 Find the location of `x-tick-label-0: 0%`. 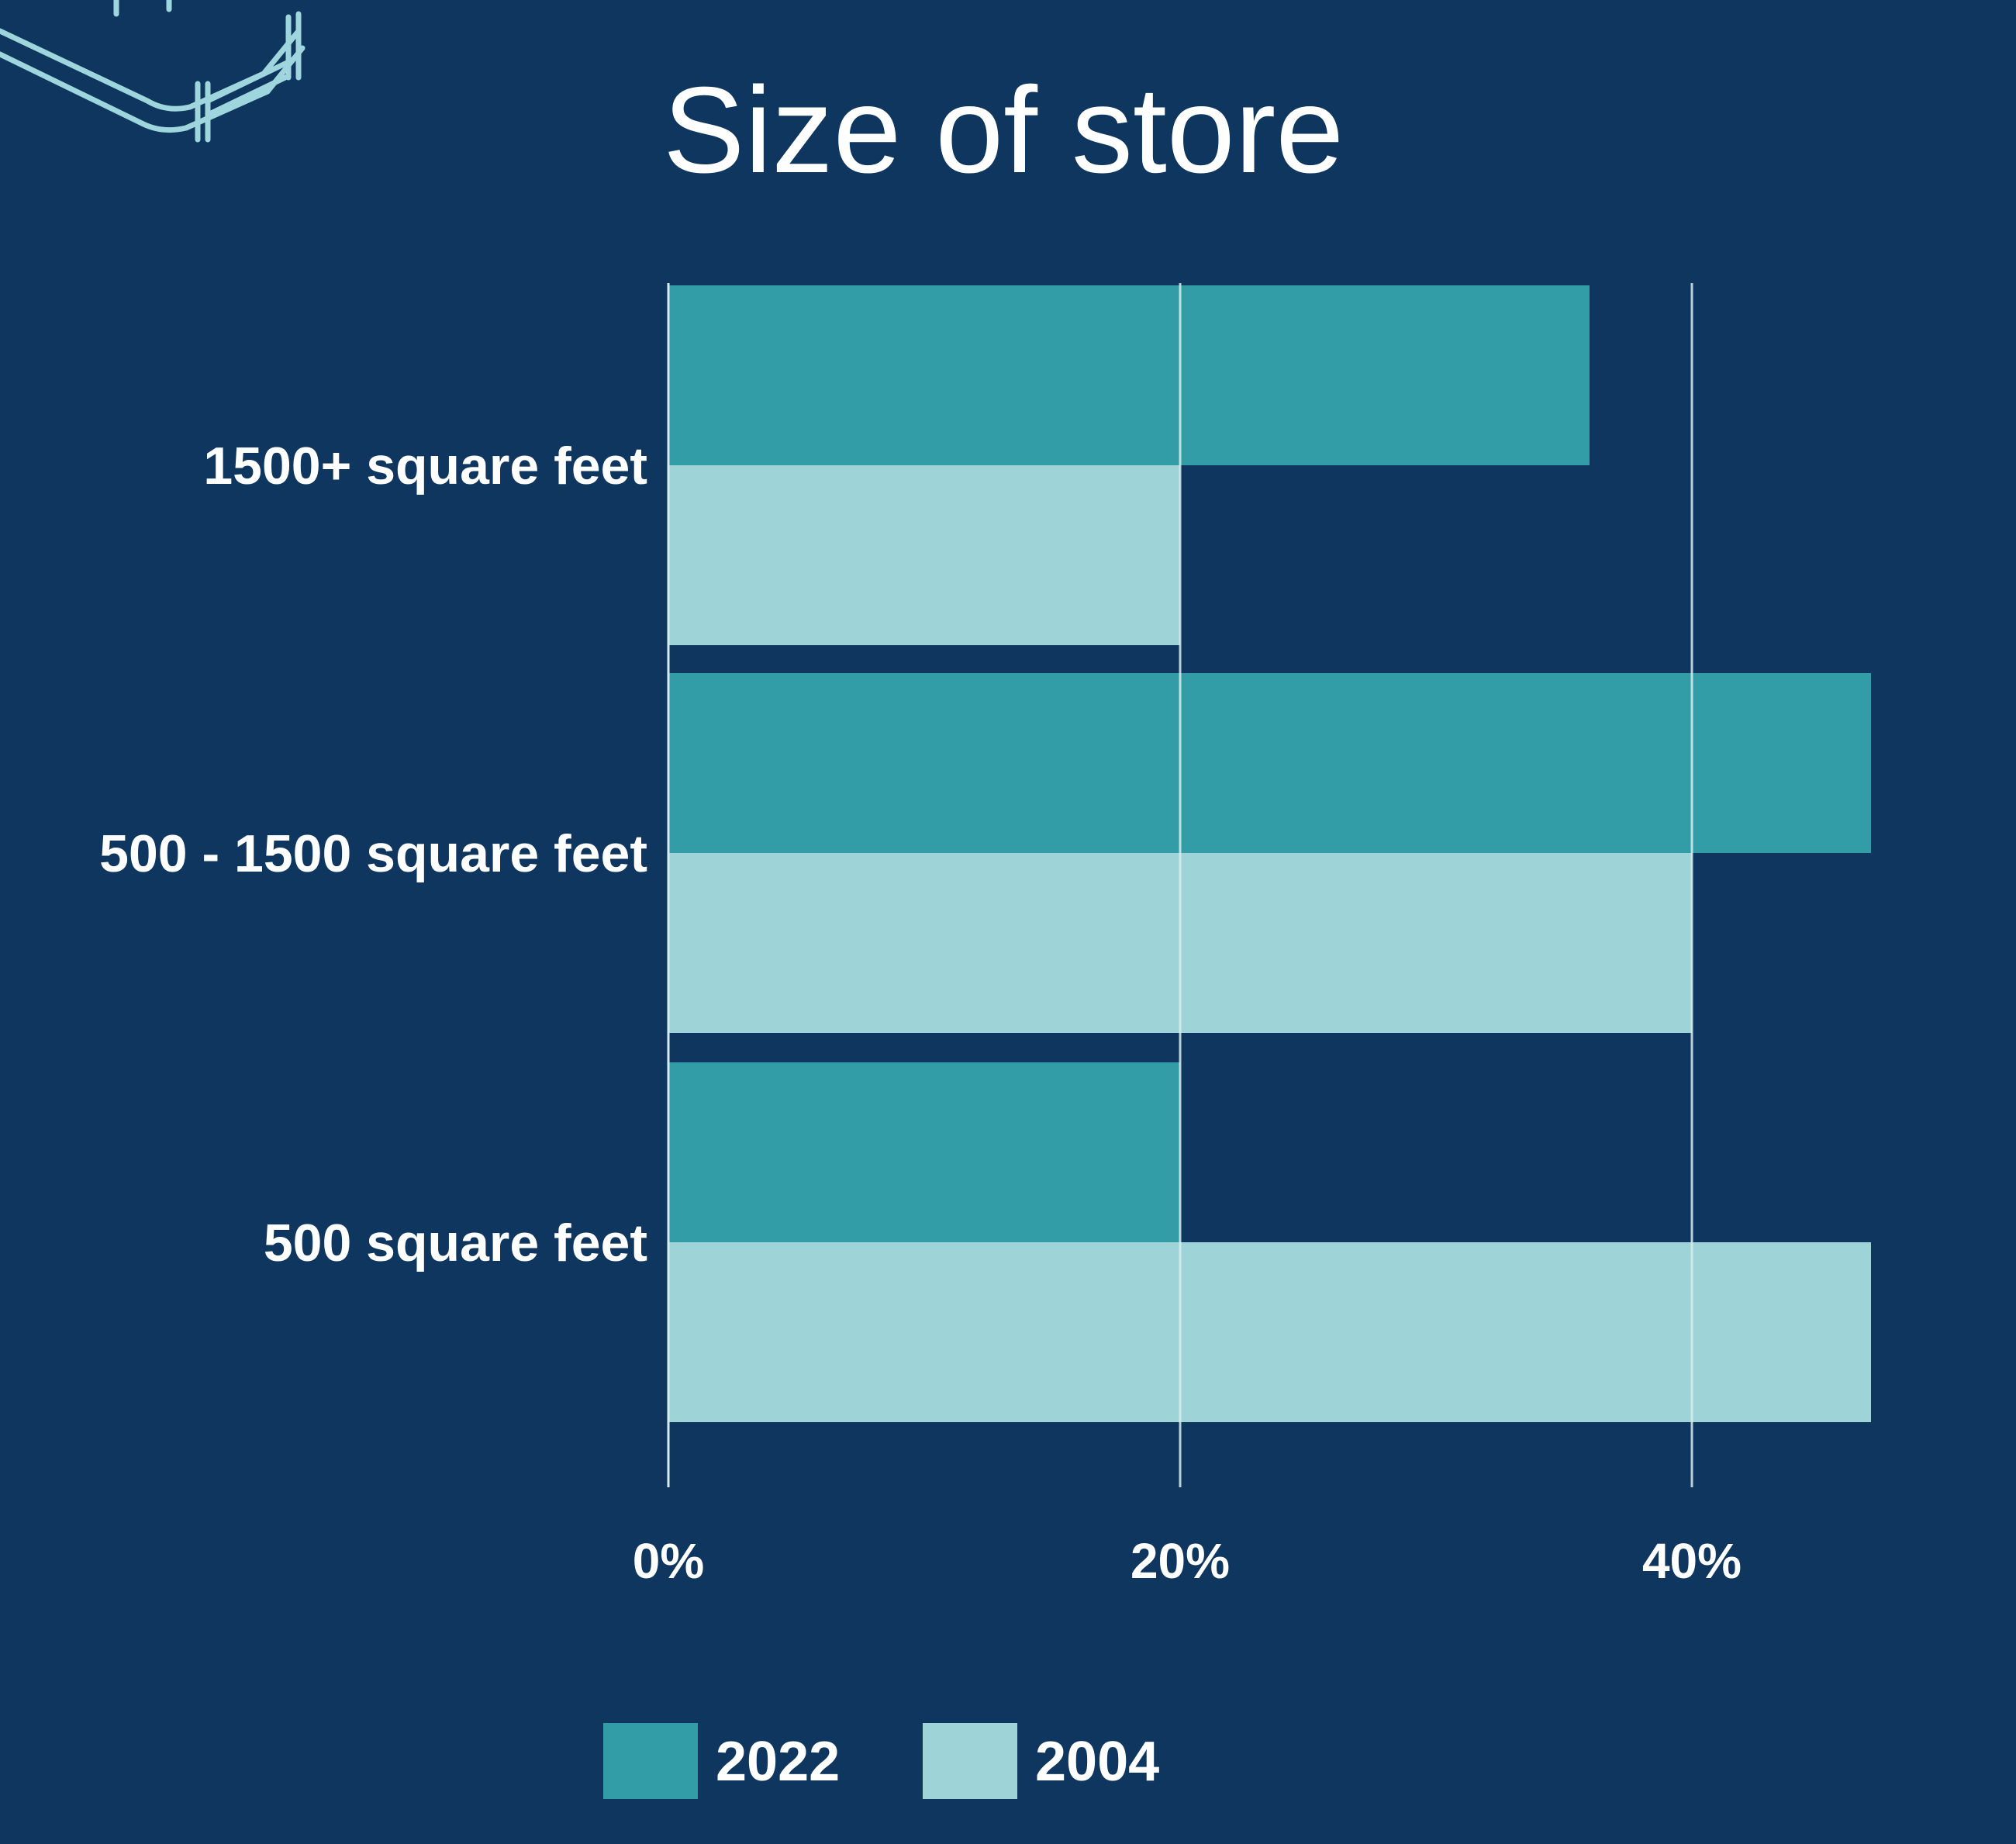

x-tick-label-0: 0% is located at coordinates (669, 1561).